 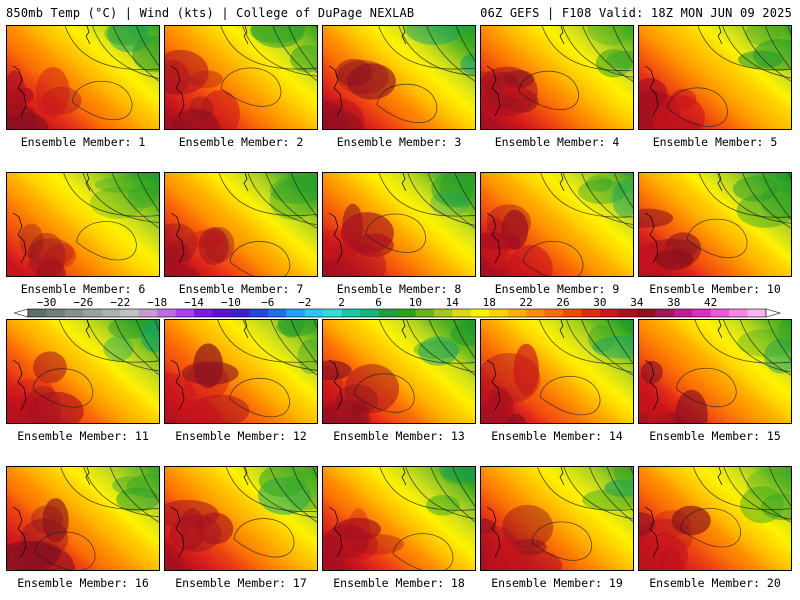 What do you see at coordinates (241, 289) in the screenshot?
I see `ensemble-member-label: Ensemble Member: 7` at bounding box center [241, 289].